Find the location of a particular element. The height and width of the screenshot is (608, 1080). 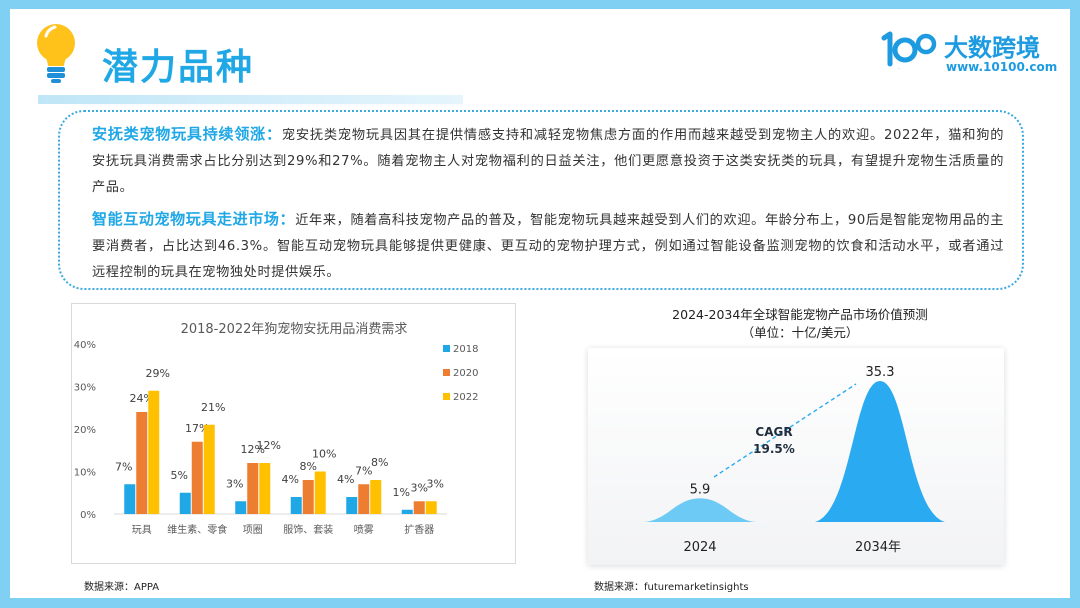

bar-data-label: 17% is located at coordinates (197, 428).